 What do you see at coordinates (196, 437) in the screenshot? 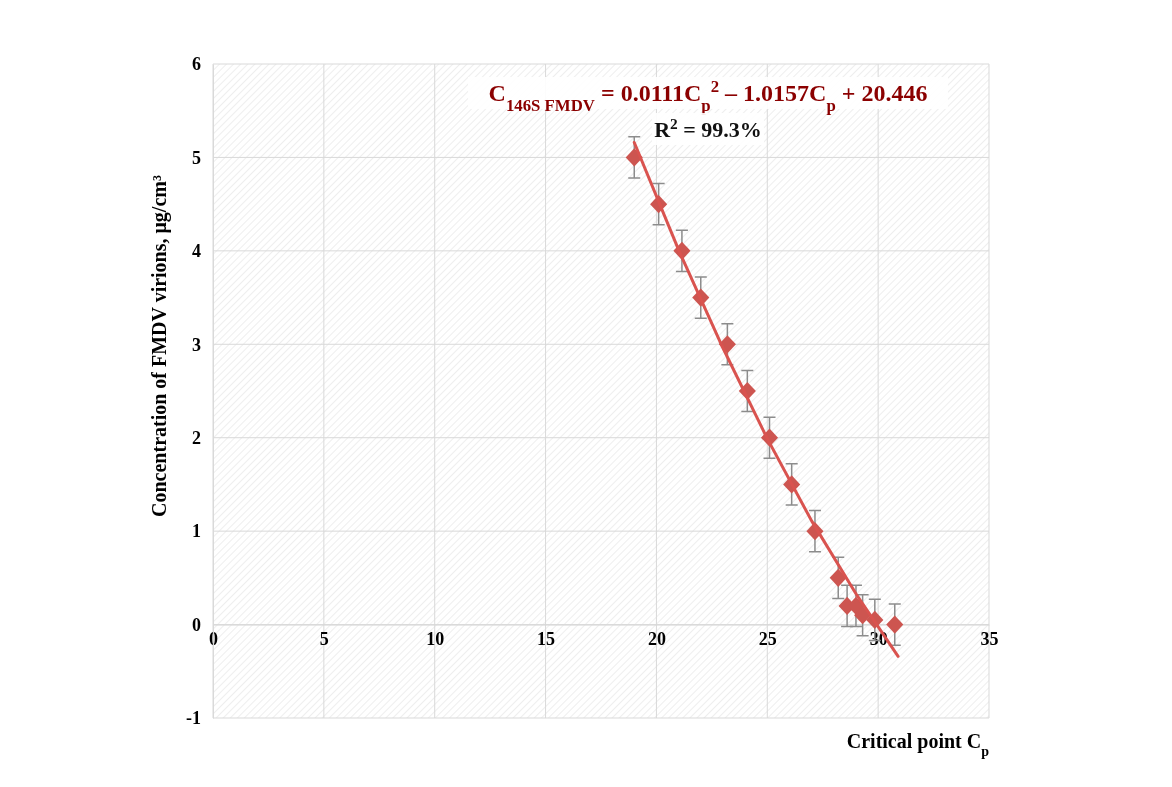
I see `y-tick-label: 2` at bounding box center [196, 437].